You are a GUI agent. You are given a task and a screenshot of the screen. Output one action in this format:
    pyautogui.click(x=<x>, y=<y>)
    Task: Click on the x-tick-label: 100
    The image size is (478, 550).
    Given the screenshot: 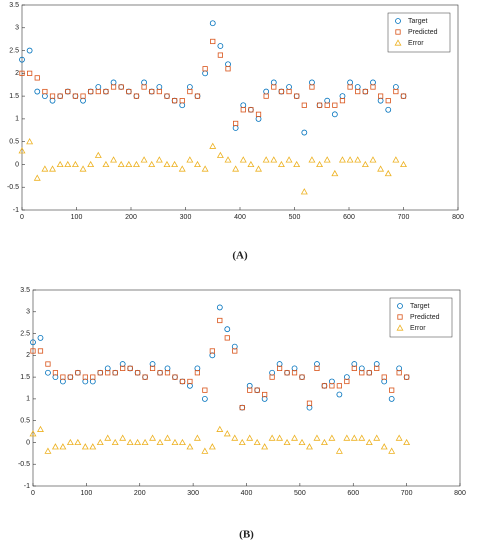 What is the action you would take?
    pyautogui.click(x=77, y=217)
    